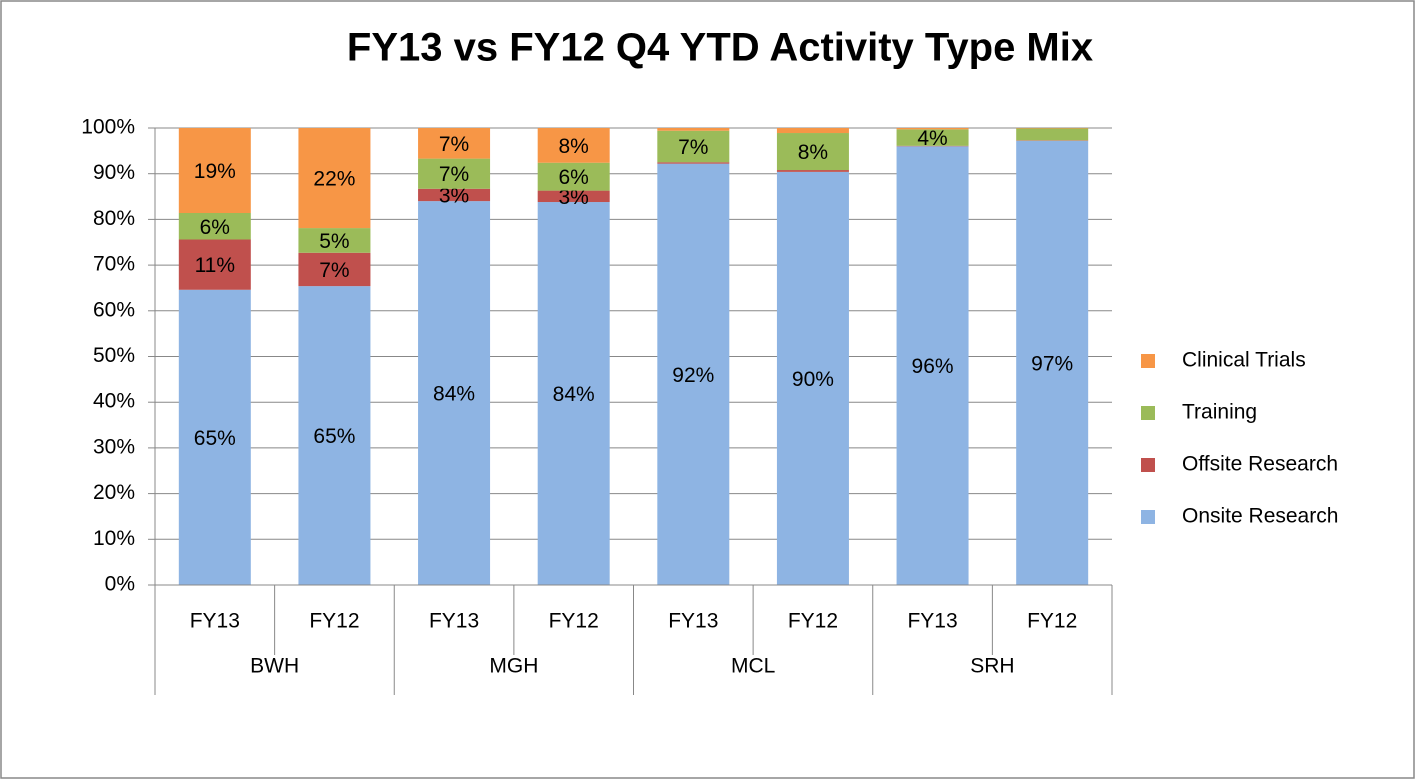 The width and height of the screenshot is (1416, 780). What do you see at coordinates (513, 666) in the screenshot?
I see `group-label: MGH` at bounding box center [513, 666].